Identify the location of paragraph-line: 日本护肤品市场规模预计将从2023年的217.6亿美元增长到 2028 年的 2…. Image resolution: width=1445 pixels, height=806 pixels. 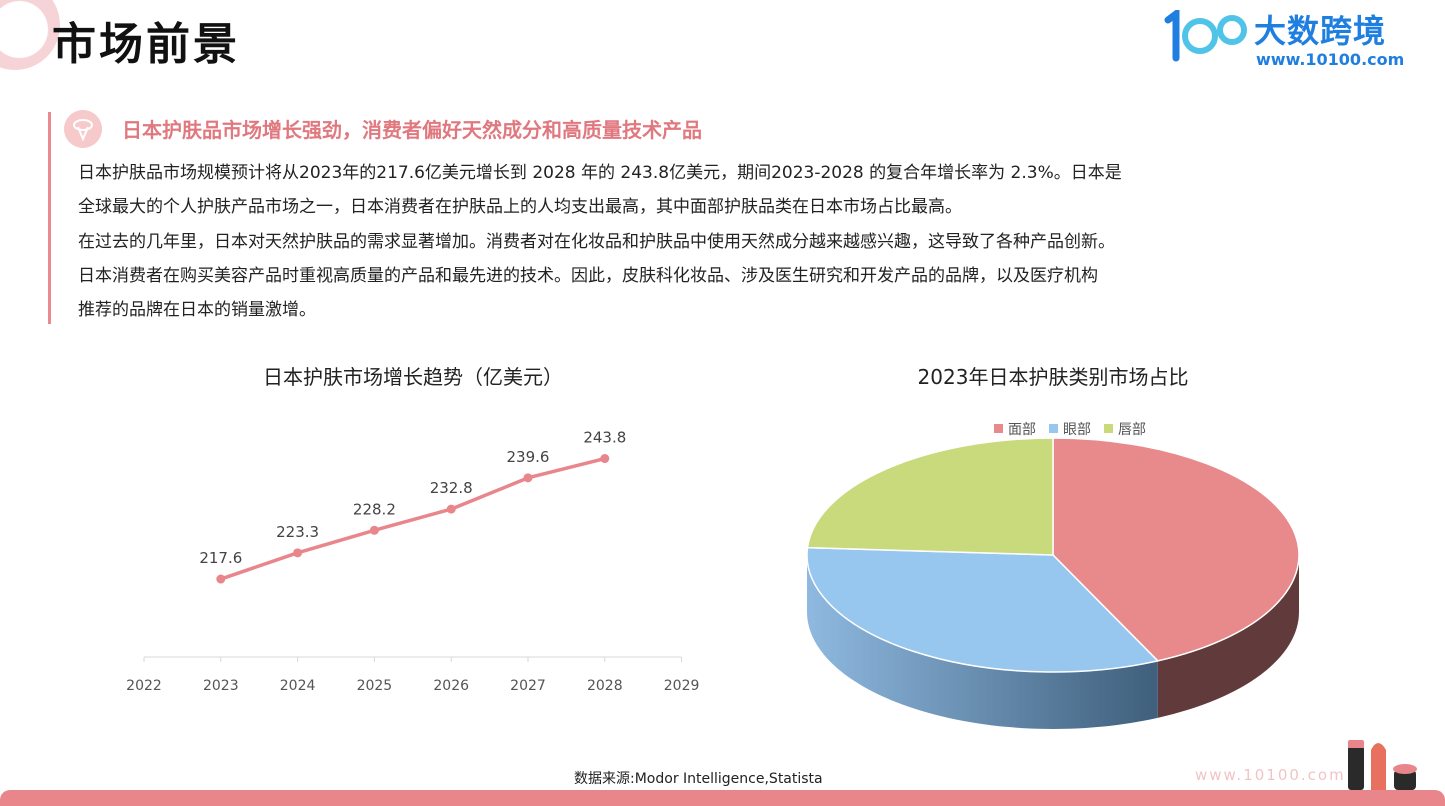
(600, 173).